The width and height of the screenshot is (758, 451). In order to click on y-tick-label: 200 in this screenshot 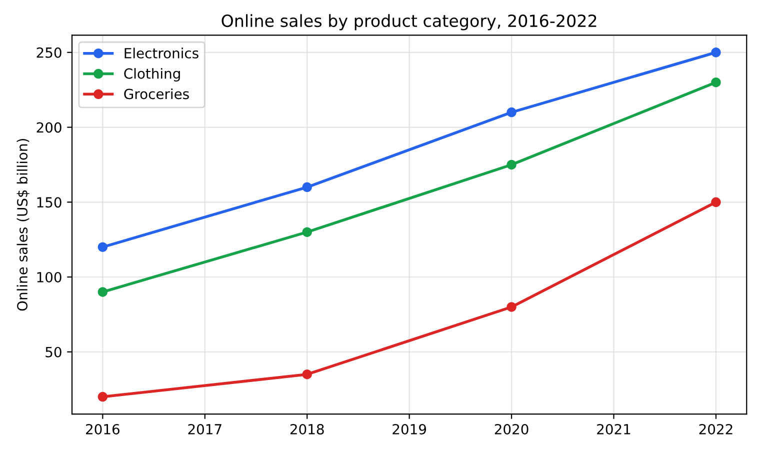, I will do `click(49, 127)`.